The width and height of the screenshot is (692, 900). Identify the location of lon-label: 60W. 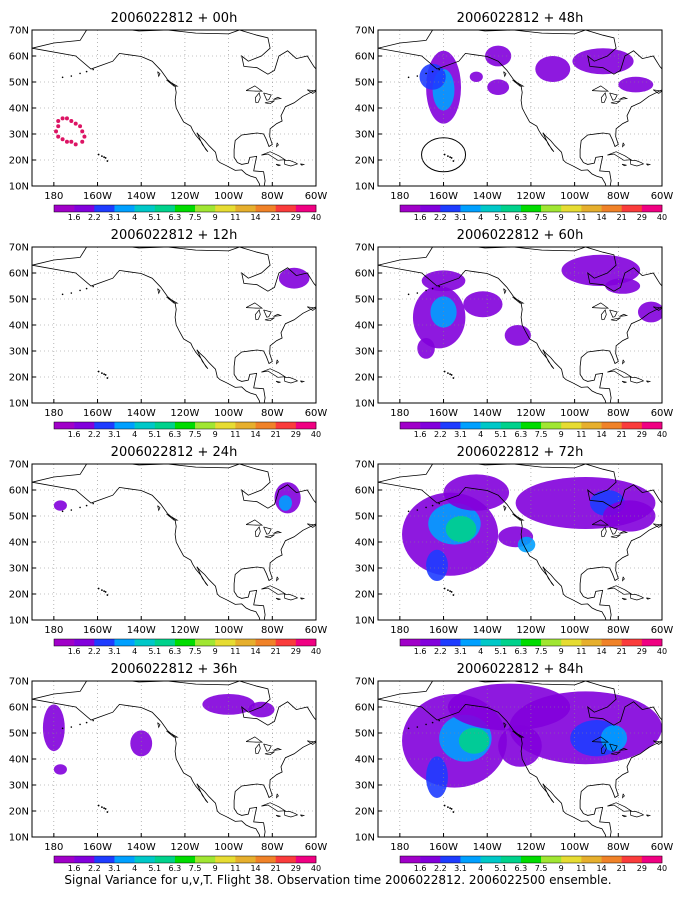
(662, 847).